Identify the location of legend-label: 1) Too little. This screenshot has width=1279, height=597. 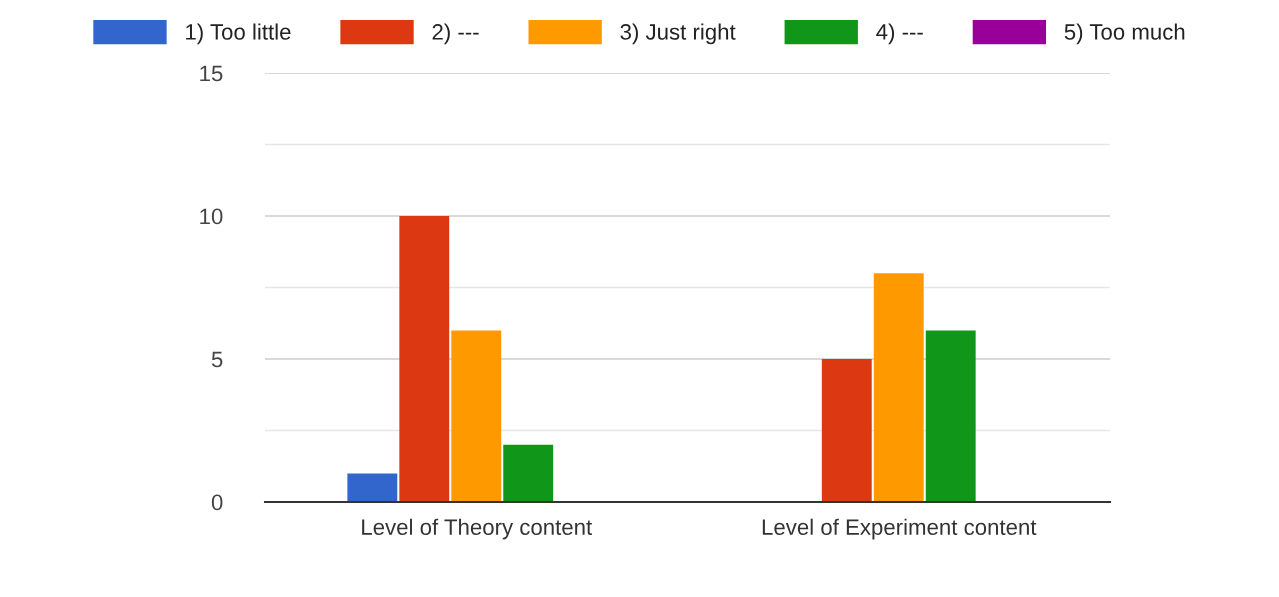
(238, 34).